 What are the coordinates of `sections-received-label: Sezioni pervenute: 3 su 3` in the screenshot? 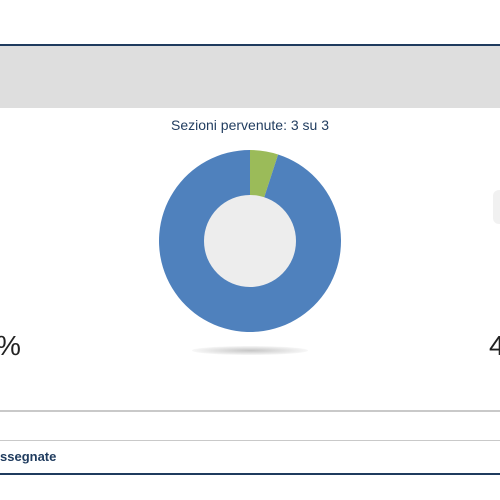 It's located at (250, 125).